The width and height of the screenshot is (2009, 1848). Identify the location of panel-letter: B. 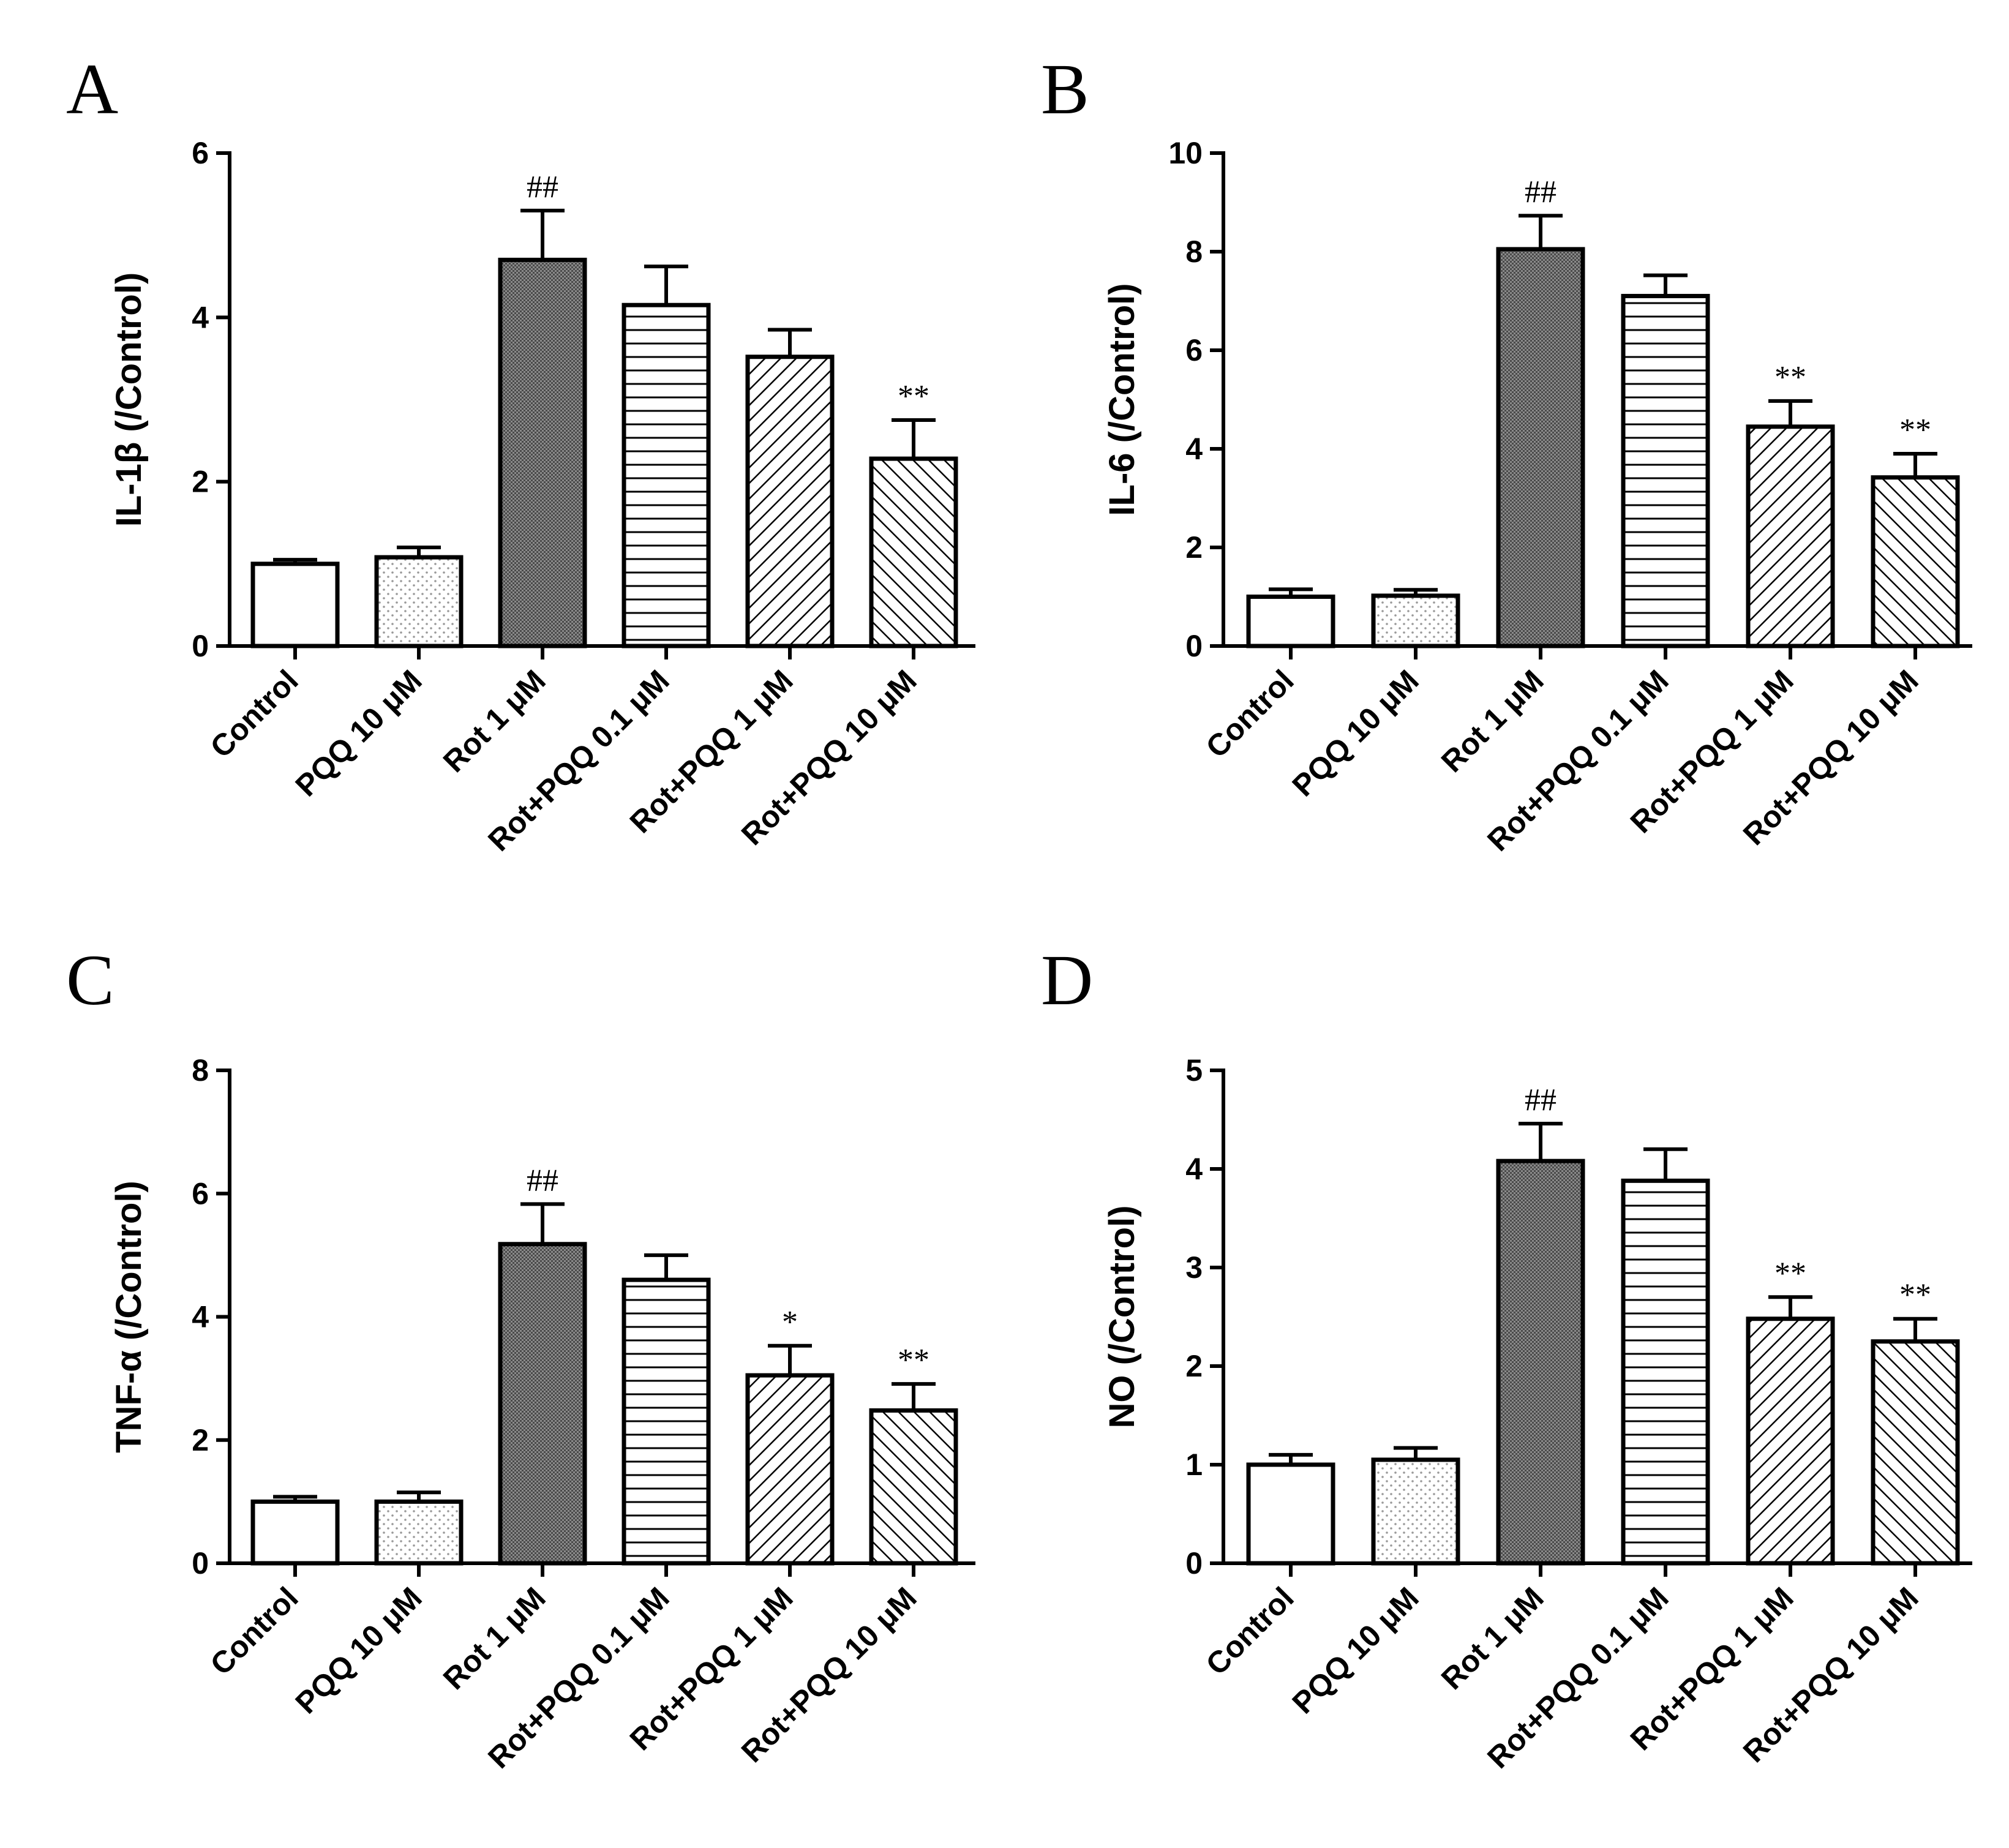
(1065, 89).